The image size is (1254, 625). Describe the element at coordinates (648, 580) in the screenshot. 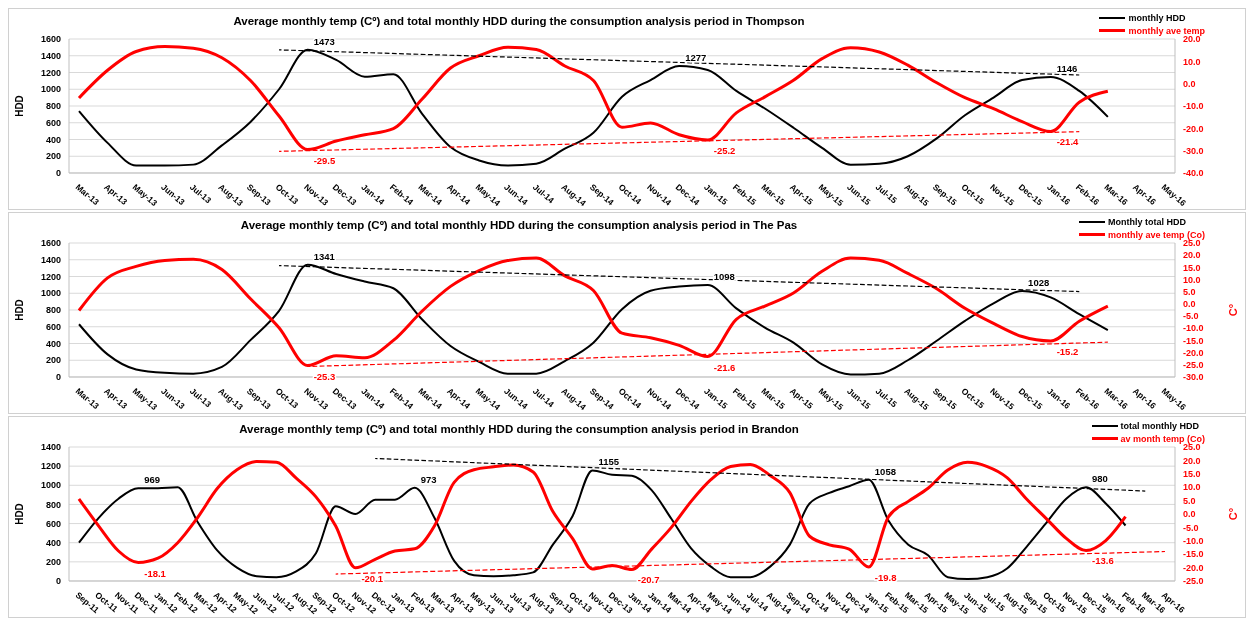

I see `data-label: -20.7` at that location.